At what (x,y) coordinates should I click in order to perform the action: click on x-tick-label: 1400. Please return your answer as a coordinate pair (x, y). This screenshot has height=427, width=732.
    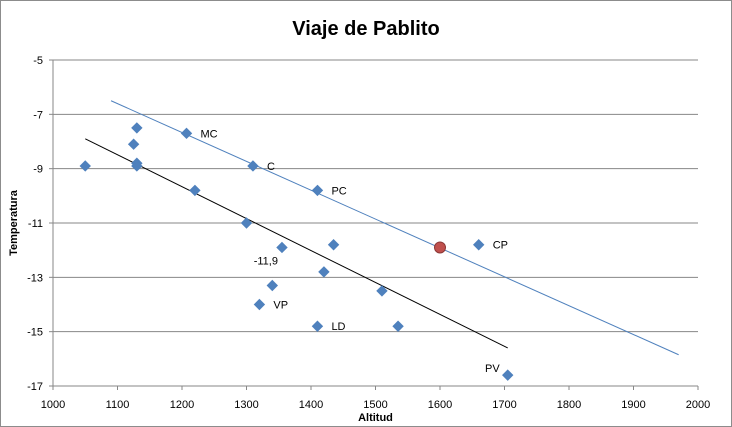
    Looking at the image, I should click on (311, 405).